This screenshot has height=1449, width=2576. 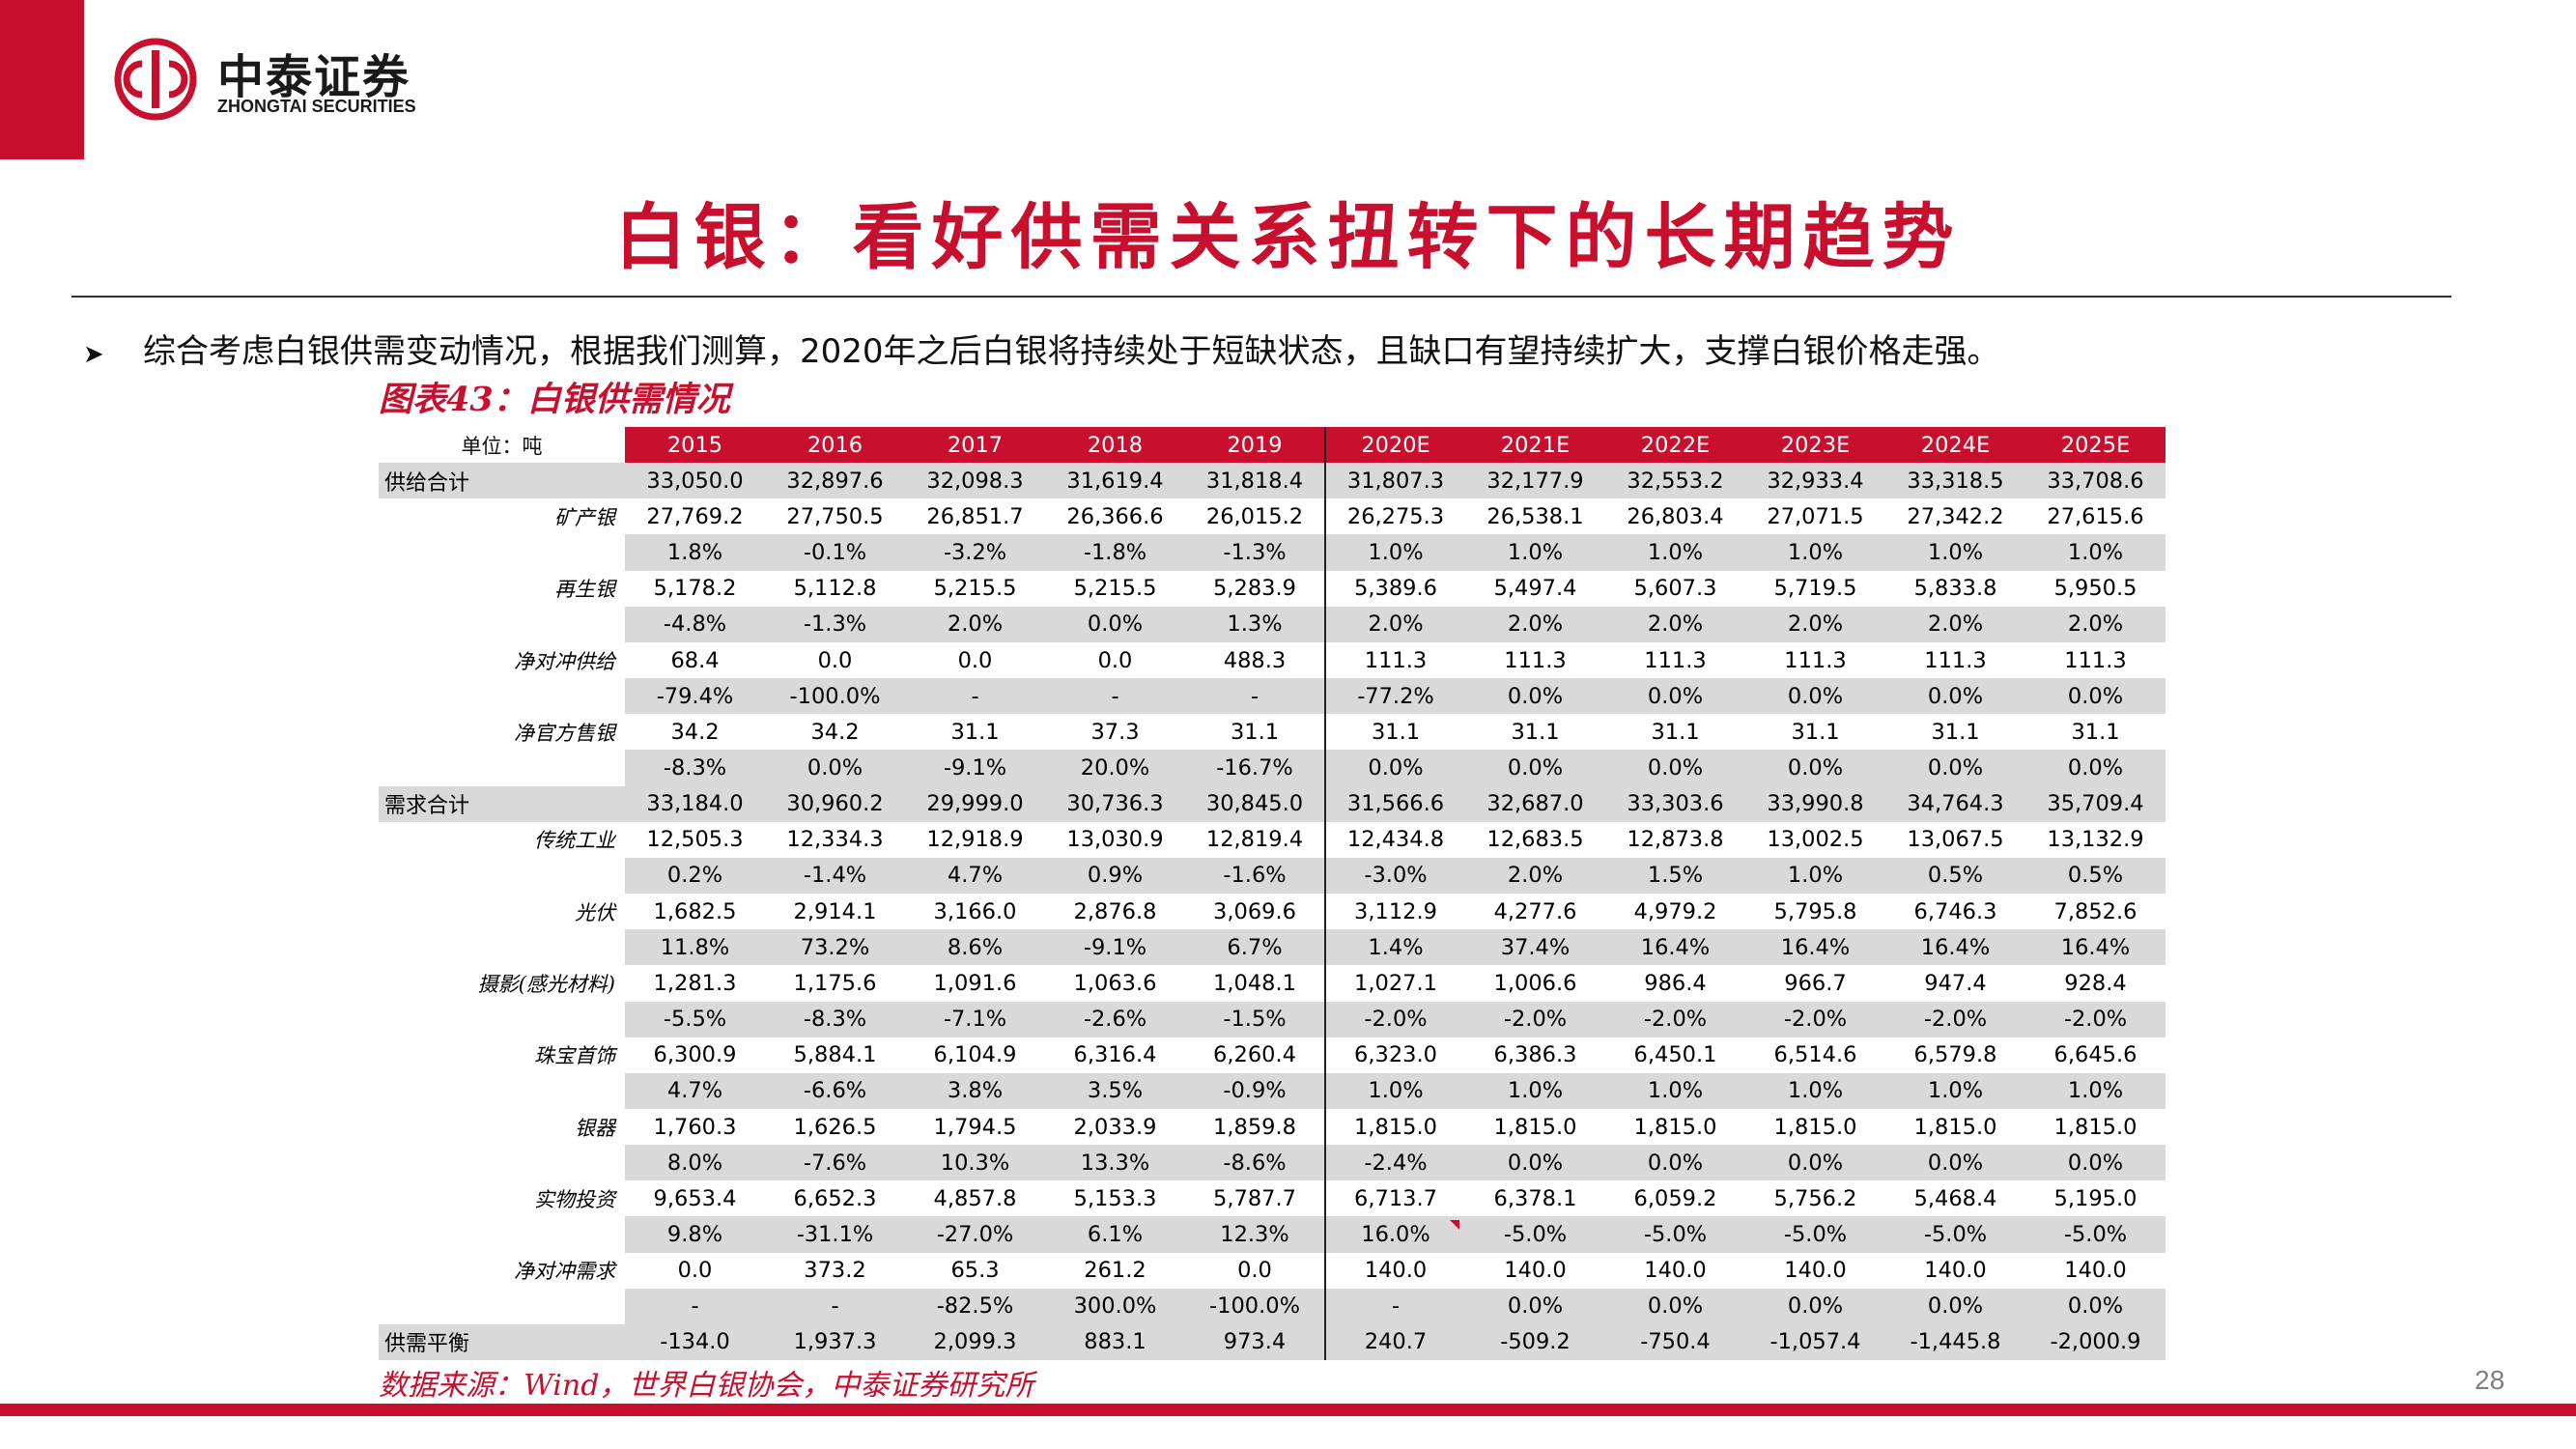 What do you see at coordinates (584, 590) in the screenshot?
I see `row-label: 再生银` at bounding box center [584, 590].